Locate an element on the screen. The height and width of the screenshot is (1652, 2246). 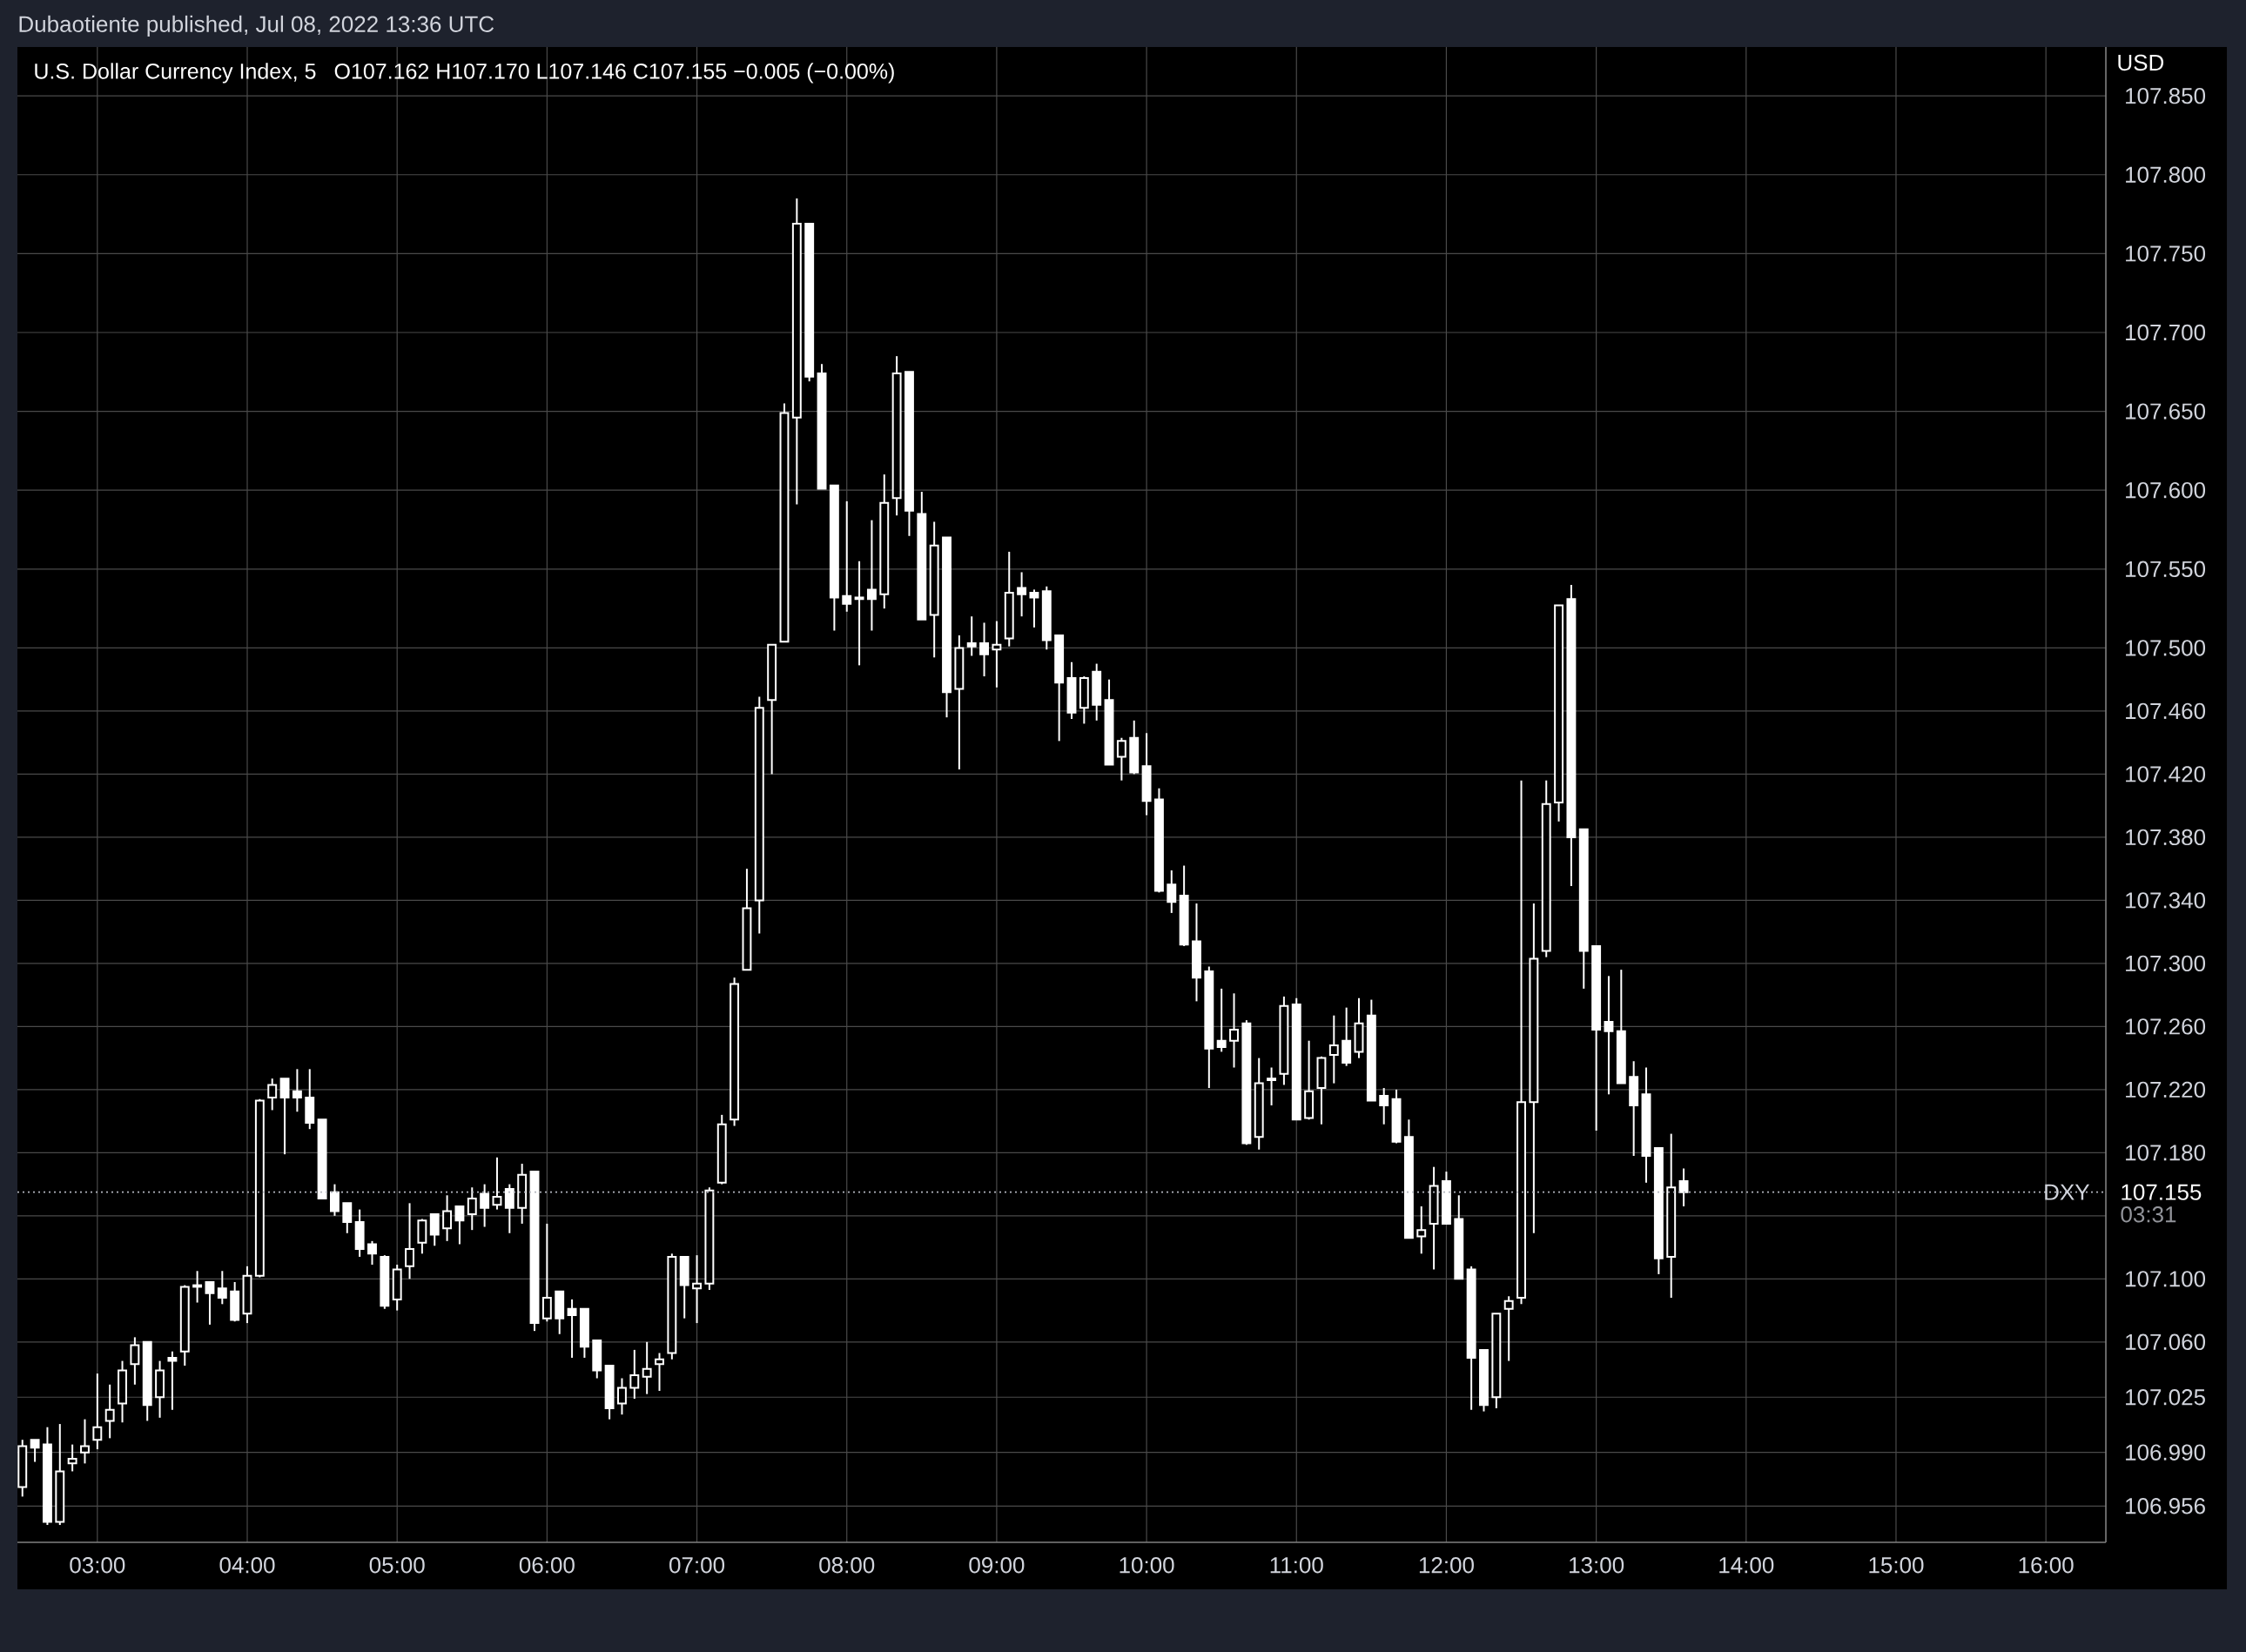
y-tick-label: 107.850 is located at coordinates (2166, 96).